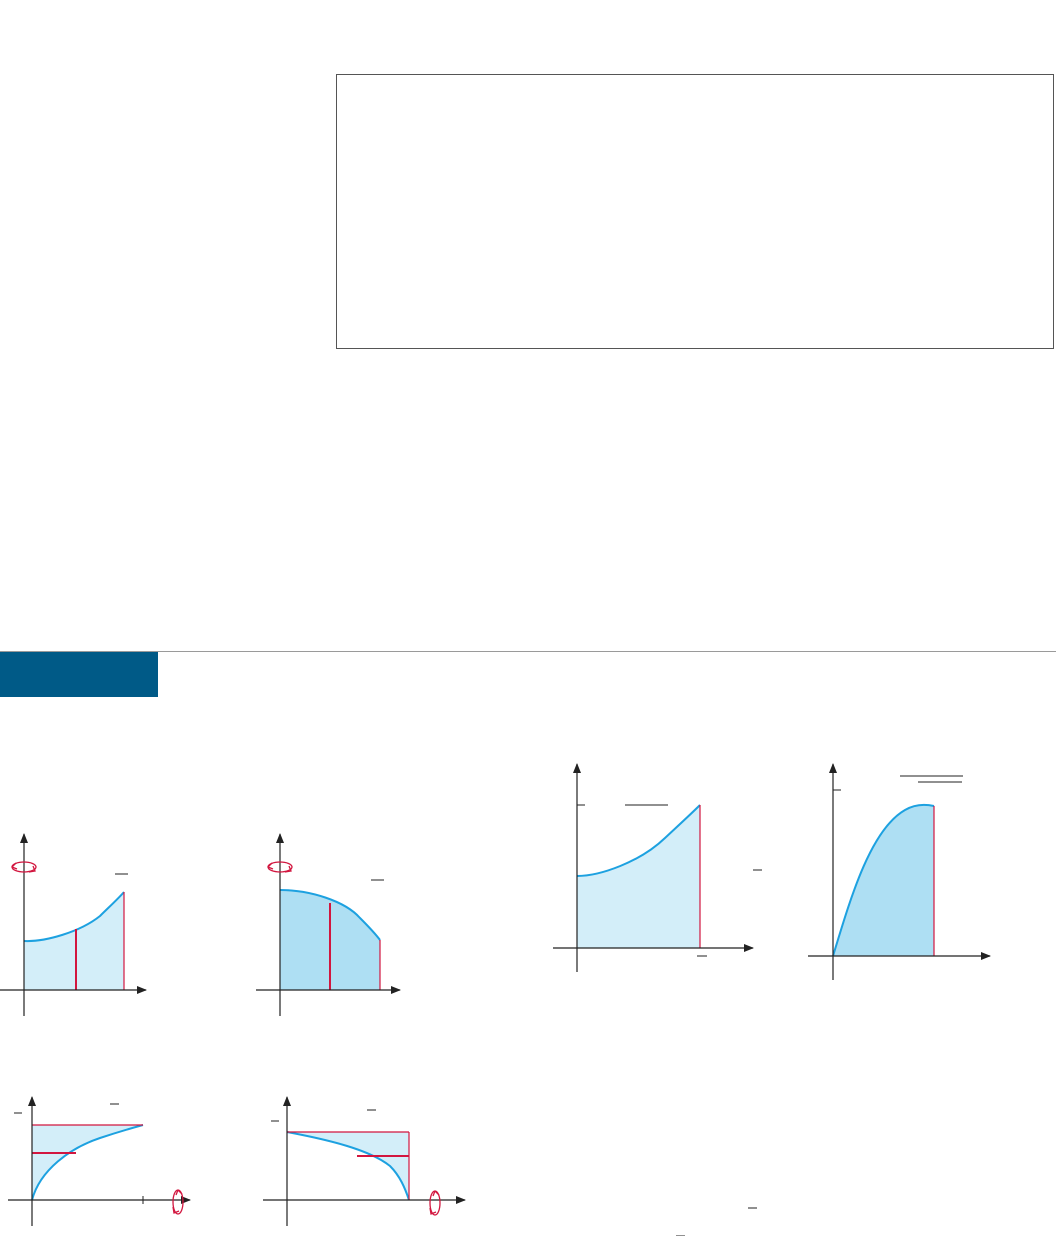  I want to click on figure-e-curve, so click(87, 1162).